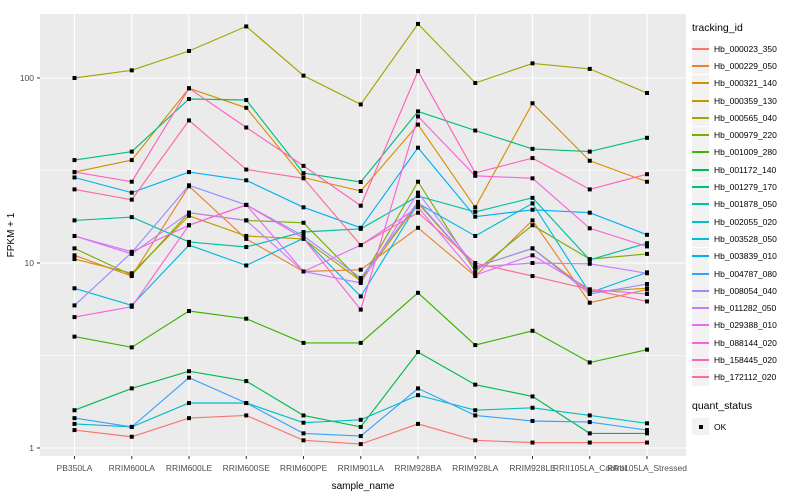 The width and height of the screenshot is (800, 500). I want to click on legend-item-label: Hb_000359_130, so click(745, 100).